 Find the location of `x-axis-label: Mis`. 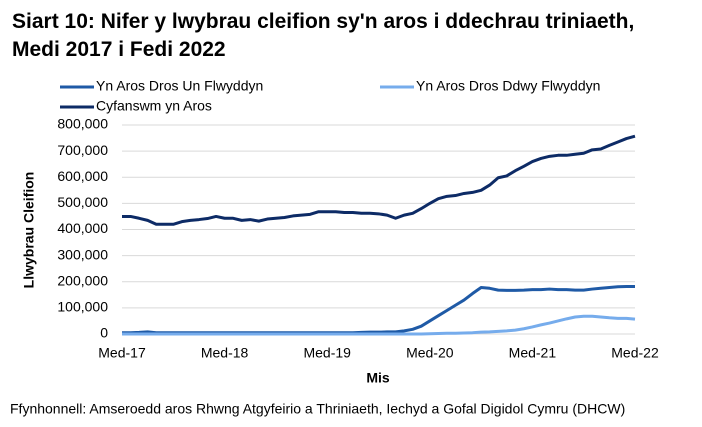

x-axis-label: Mis is located at coordinates (378, 378).